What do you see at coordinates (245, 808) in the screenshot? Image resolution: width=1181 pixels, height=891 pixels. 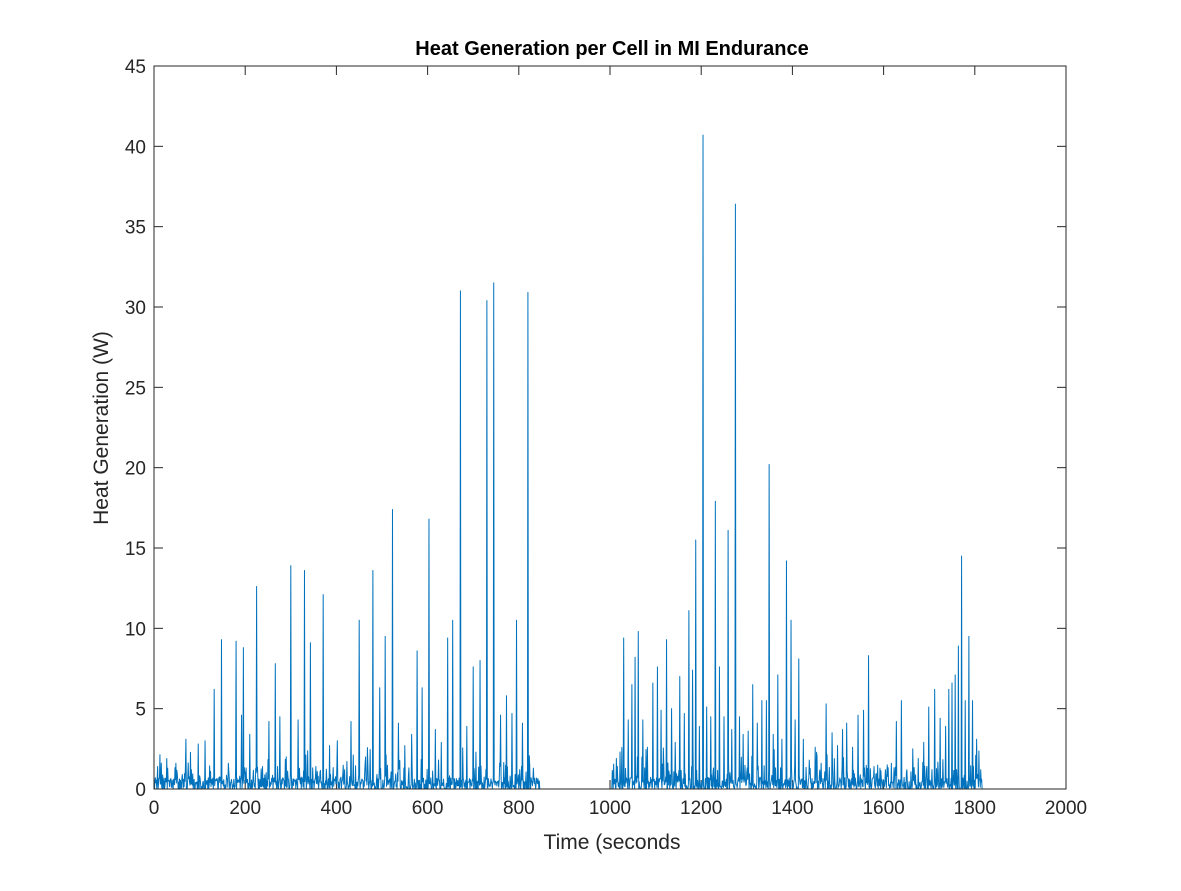 I see `x-tick-label: 200` at bounding box center [245, 808].